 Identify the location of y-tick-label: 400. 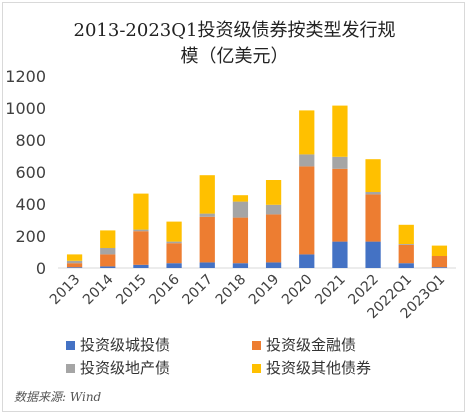
(30, 204).